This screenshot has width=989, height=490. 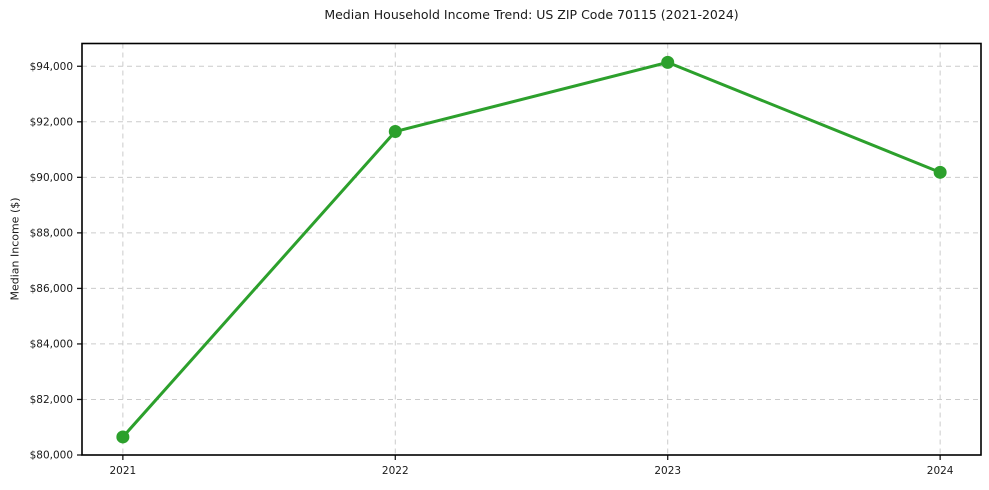 What do you see at coordinates (51, 400) in the screenshot?
I see `y-tick-label: $82,000` at bounding box center [51, 400].